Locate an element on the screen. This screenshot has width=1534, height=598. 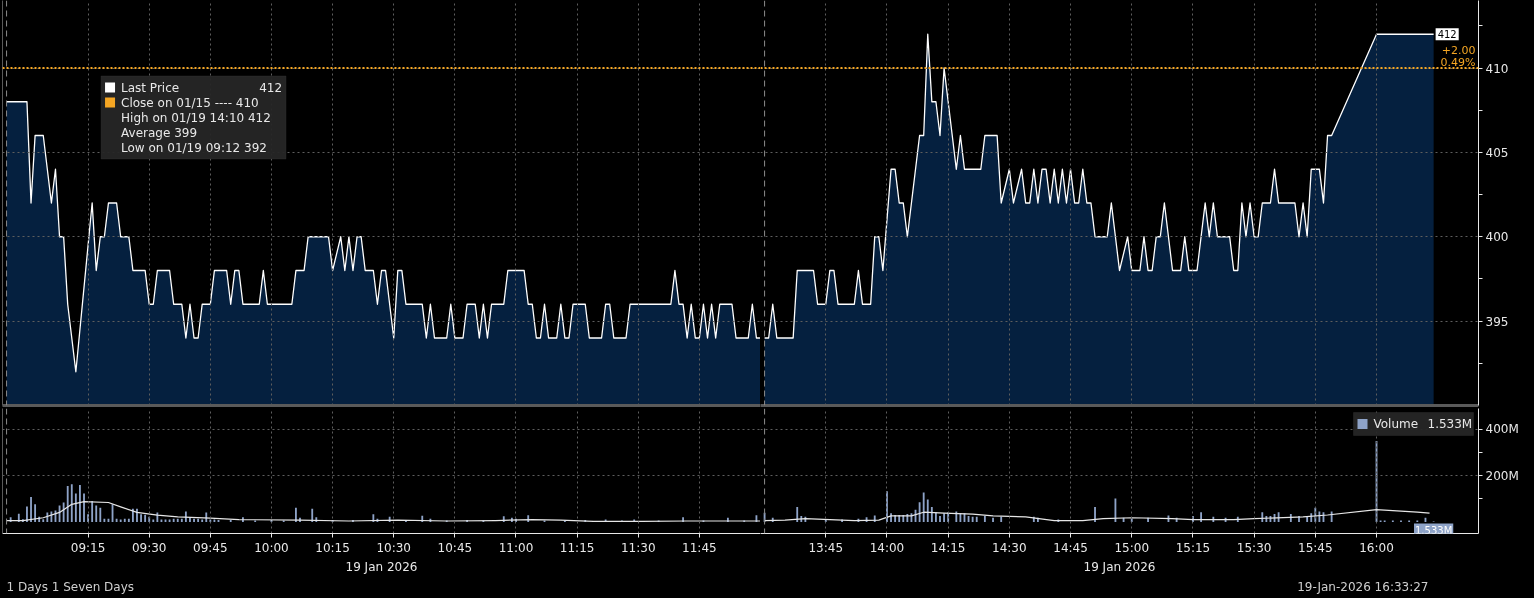
data-label: 412 is located at coordinates (1447, 35).